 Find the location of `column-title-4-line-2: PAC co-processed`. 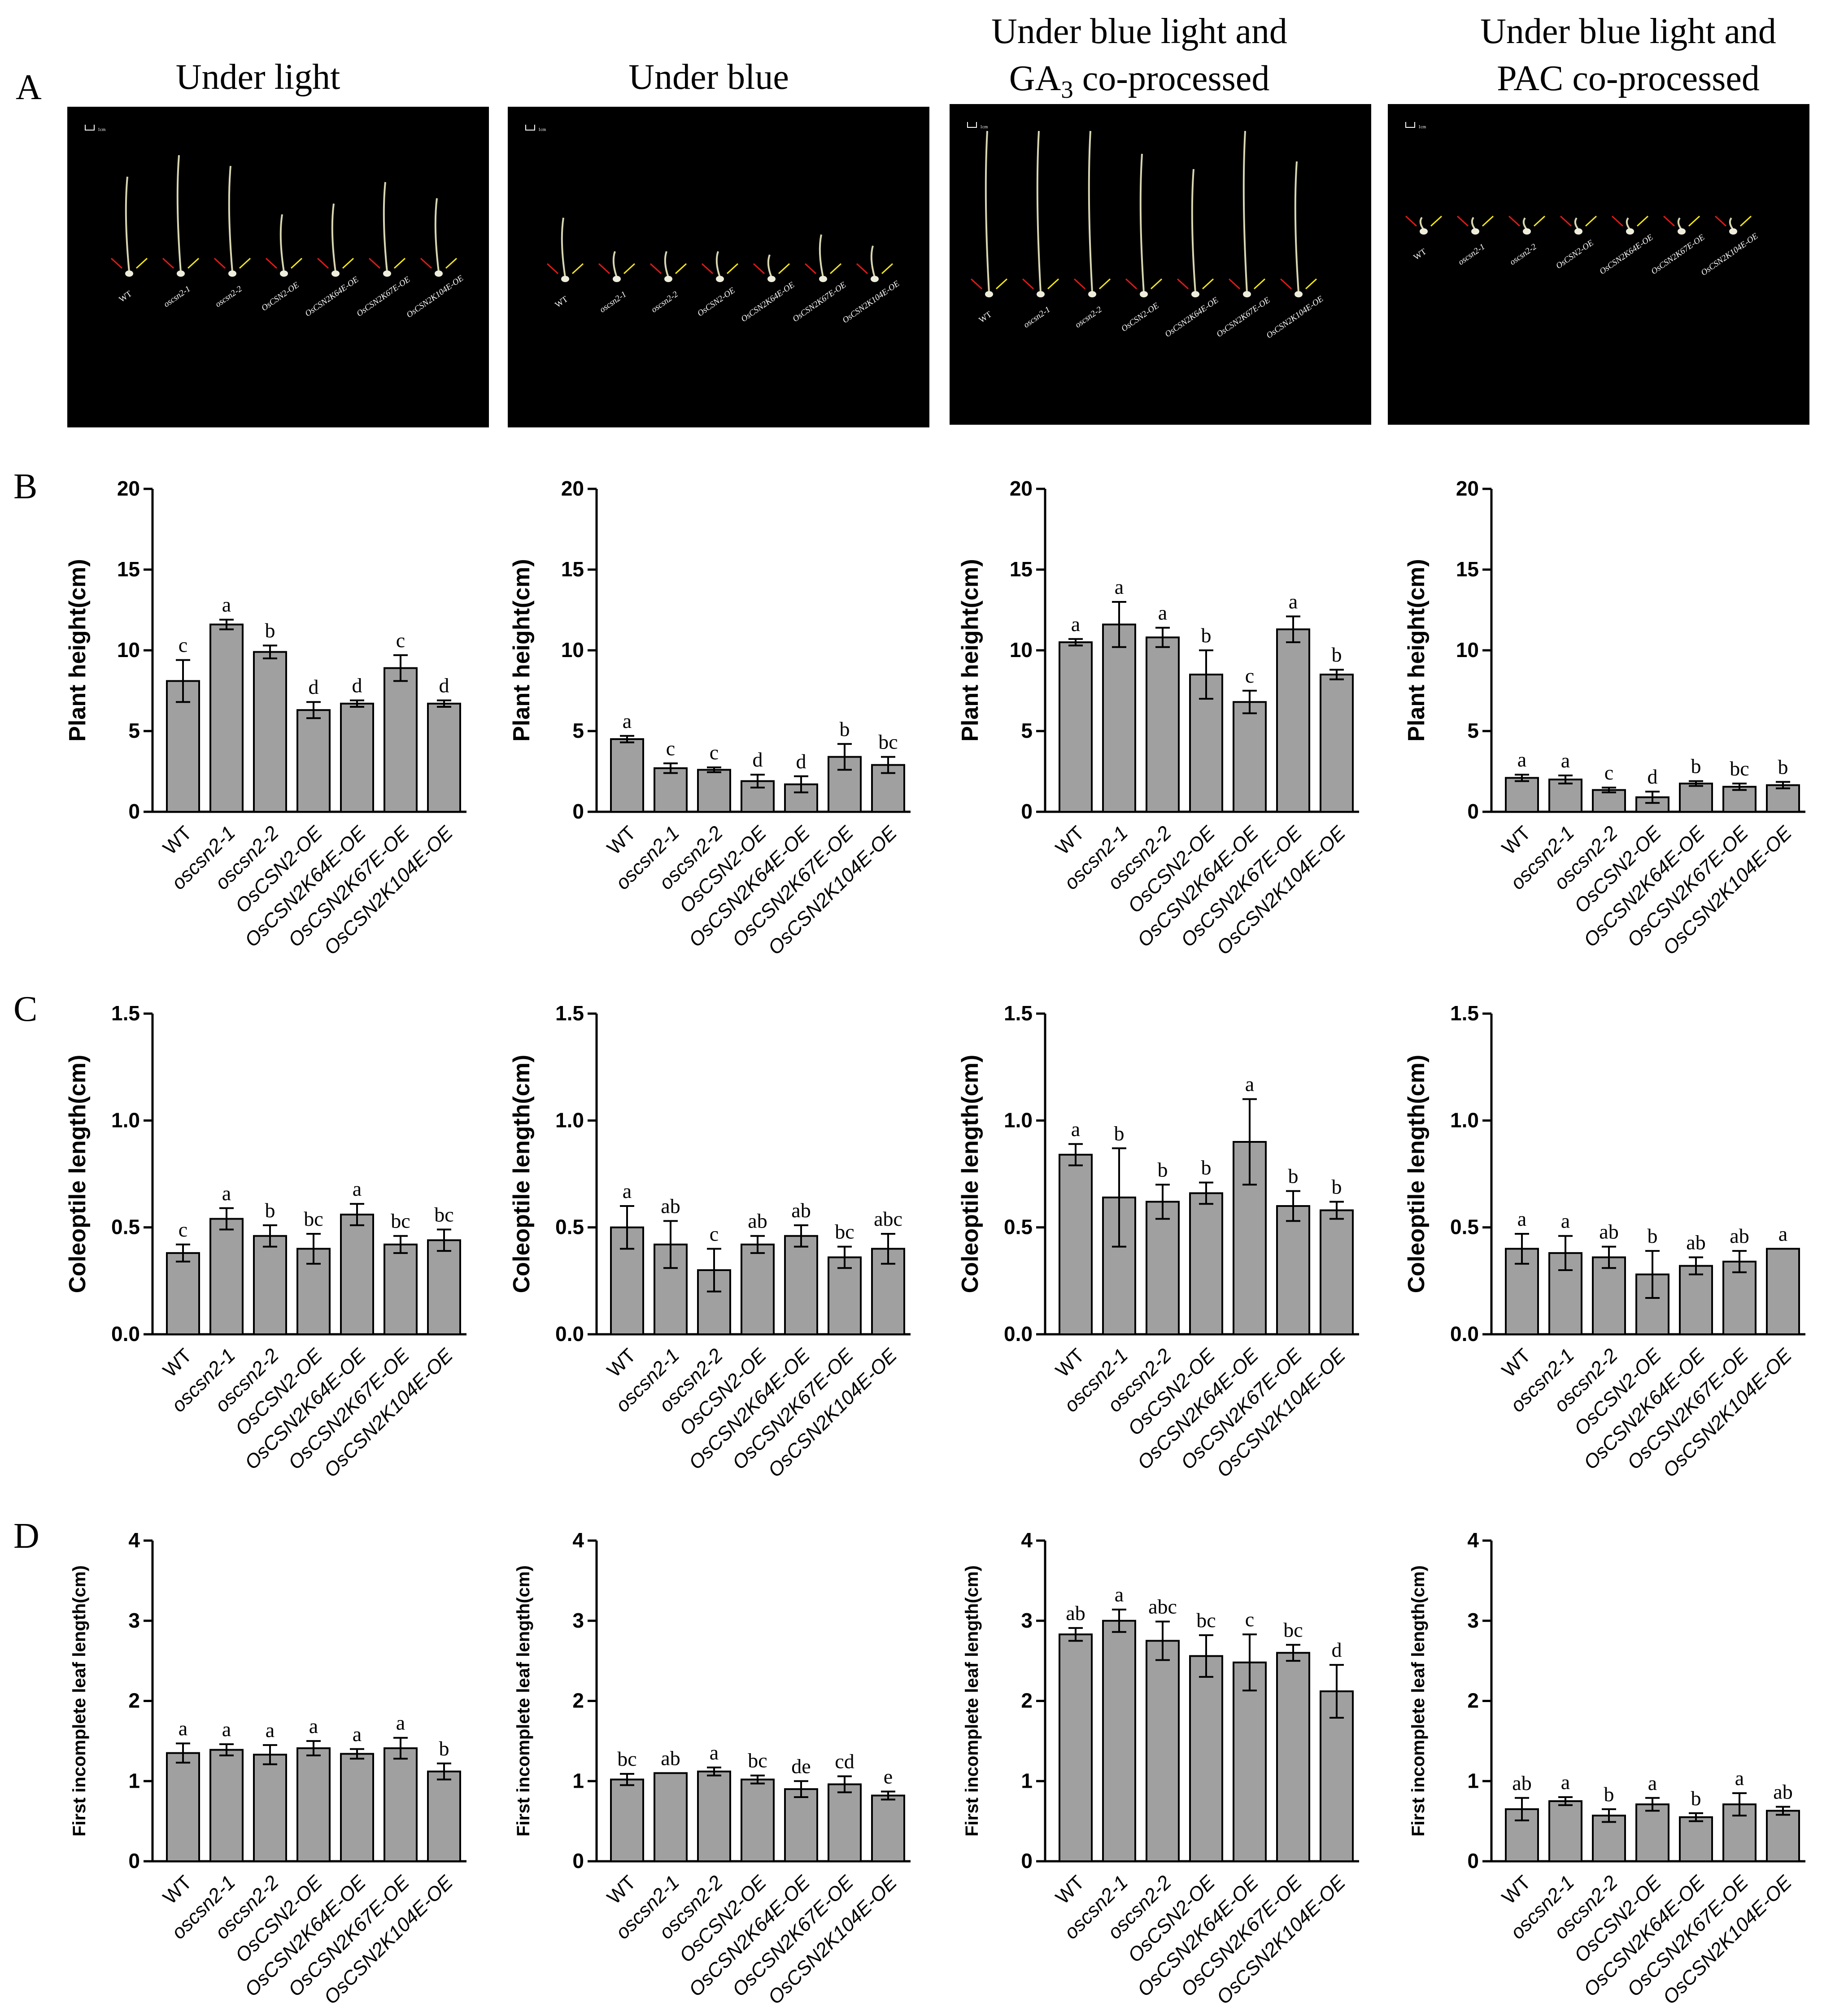

column-title-4-line-2: PAC co-processed is located at coordinates (1628, 78).